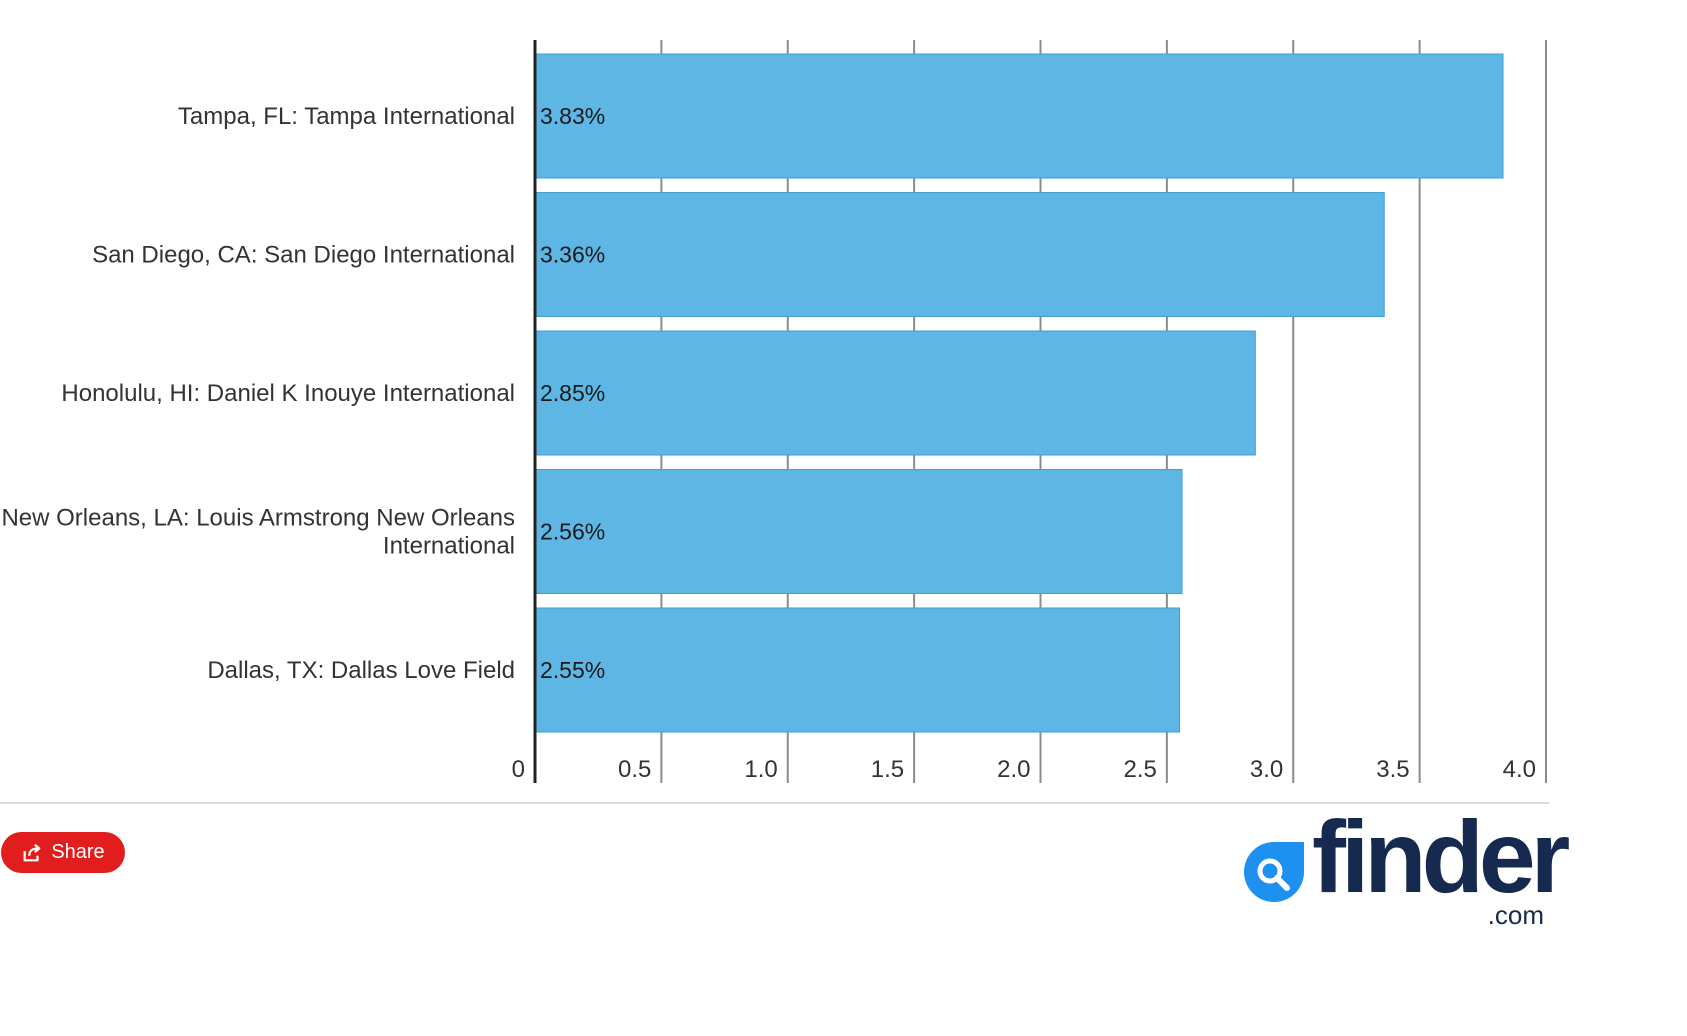  I want to click on category-label: Dallas, TX: Dallas Love Field, so click(361, 670).